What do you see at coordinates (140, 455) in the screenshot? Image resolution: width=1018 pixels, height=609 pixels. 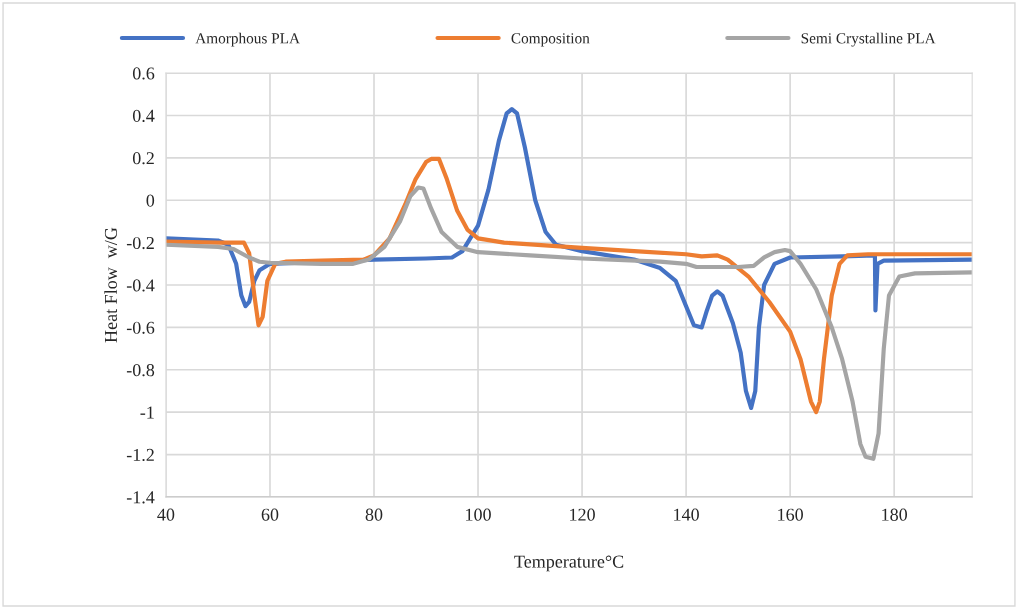 I see `y-tick-label: -1.2` at bounding box center [140, 455].